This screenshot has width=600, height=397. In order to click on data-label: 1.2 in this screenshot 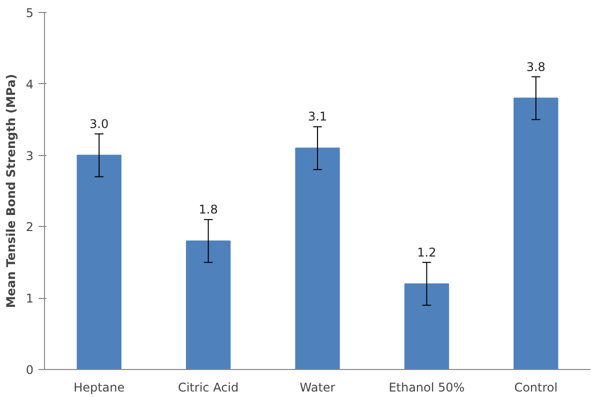, I will do `click(426, 252)`.